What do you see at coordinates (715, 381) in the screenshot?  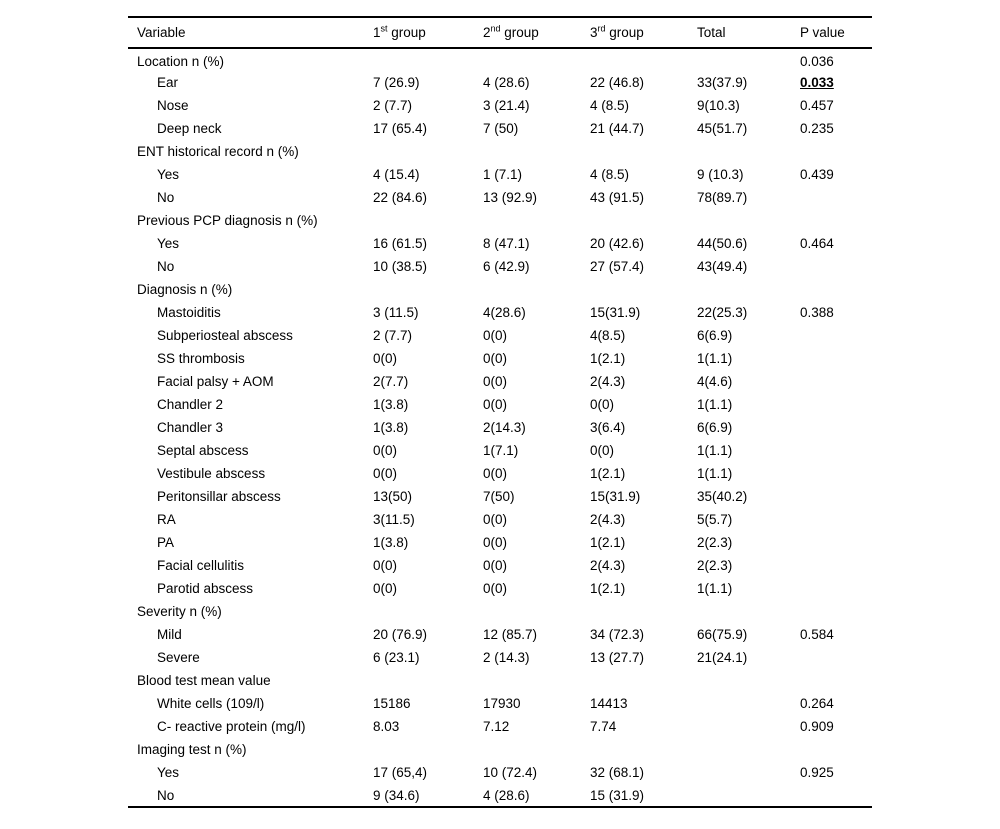 I see `cell-total: 4(4.6)` at bounding box center [715, 381].